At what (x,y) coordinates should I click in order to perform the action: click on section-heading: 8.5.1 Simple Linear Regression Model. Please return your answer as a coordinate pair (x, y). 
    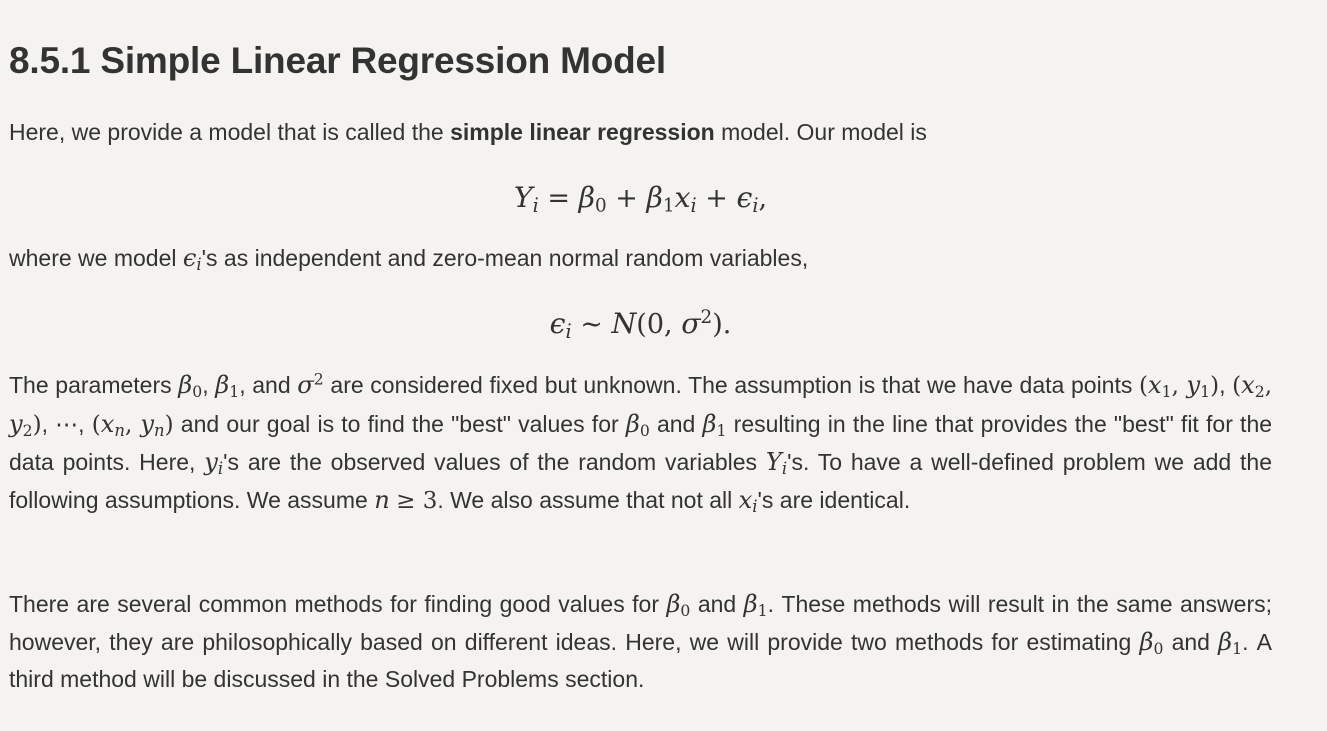
    Looking at the image, I should click on (337, 60).